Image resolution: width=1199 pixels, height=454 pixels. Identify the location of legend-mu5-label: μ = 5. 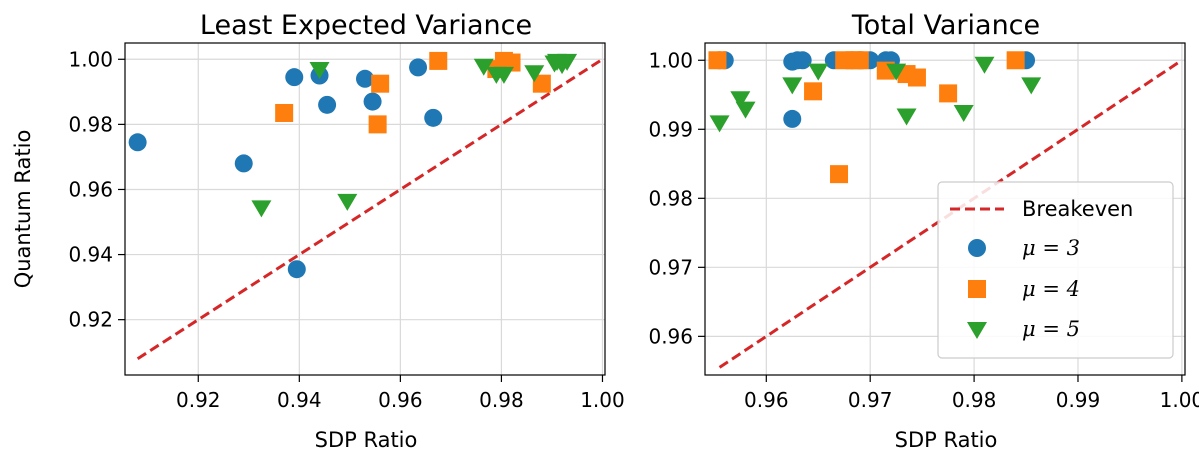
(1051, 329).